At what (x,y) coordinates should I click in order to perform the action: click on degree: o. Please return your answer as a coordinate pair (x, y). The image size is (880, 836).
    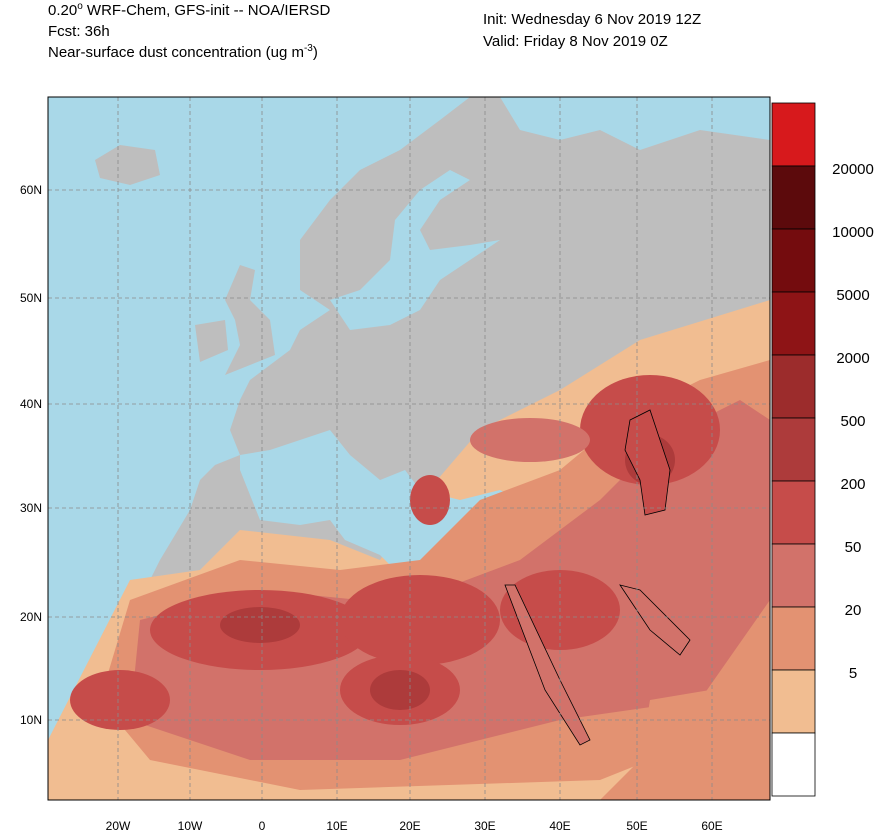
    Looking at the image, I should click on (80, 6).